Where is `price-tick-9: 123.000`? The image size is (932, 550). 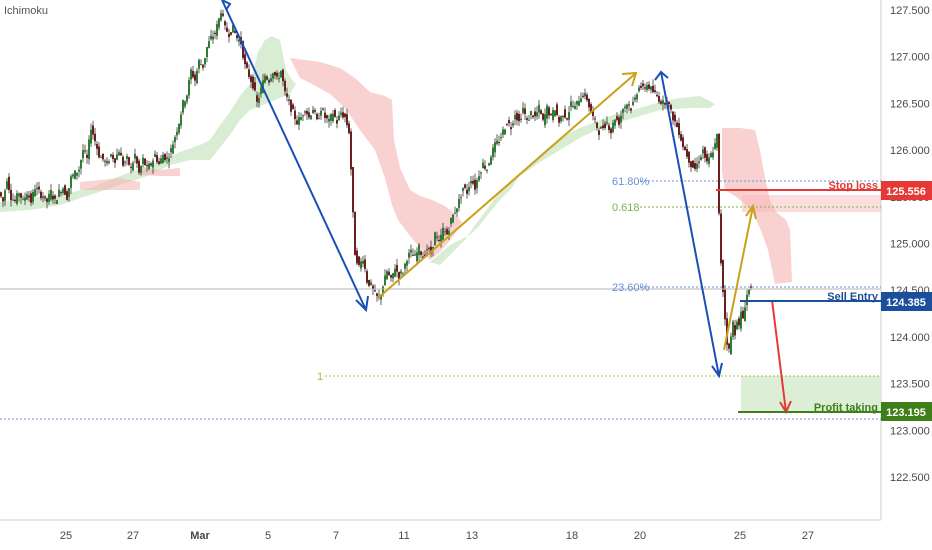 price-tick-9: 123.000 is located at coordinates (910, 431).